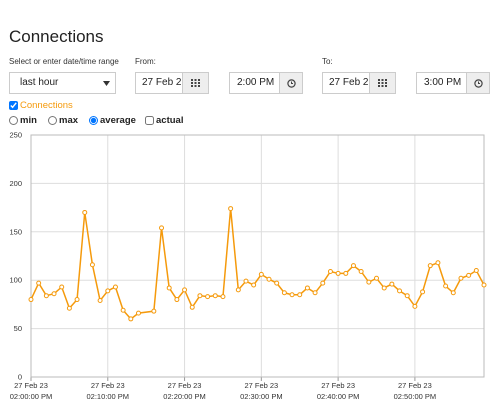 Image resolution: width=500 pixels, height=403 pixels. I want to click on range-select: last hour, so click(62, 83).